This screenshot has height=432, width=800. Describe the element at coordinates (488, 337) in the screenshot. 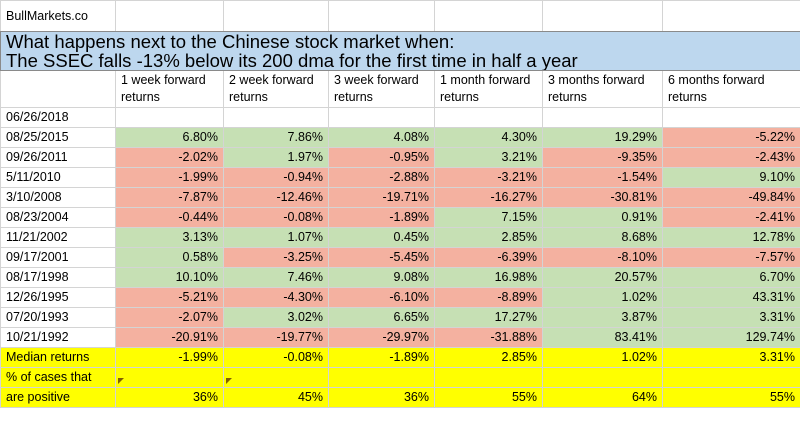

I see `value-cell: -31.88%` at that location.